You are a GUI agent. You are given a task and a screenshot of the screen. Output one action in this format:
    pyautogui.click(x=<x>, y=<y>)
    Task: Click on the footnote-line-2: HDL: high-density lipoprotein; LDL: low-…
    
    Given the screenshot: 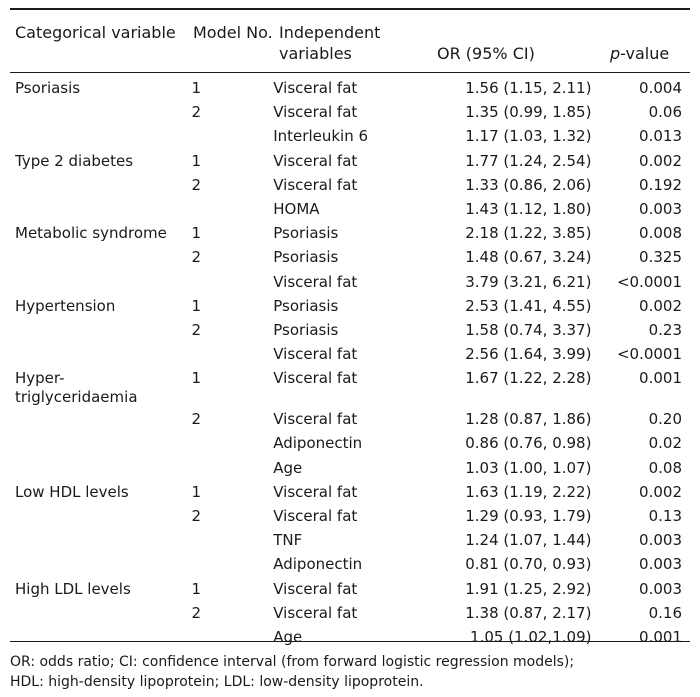 What is the action you would take?
    pyautogui.click(x=217, y=682)
    